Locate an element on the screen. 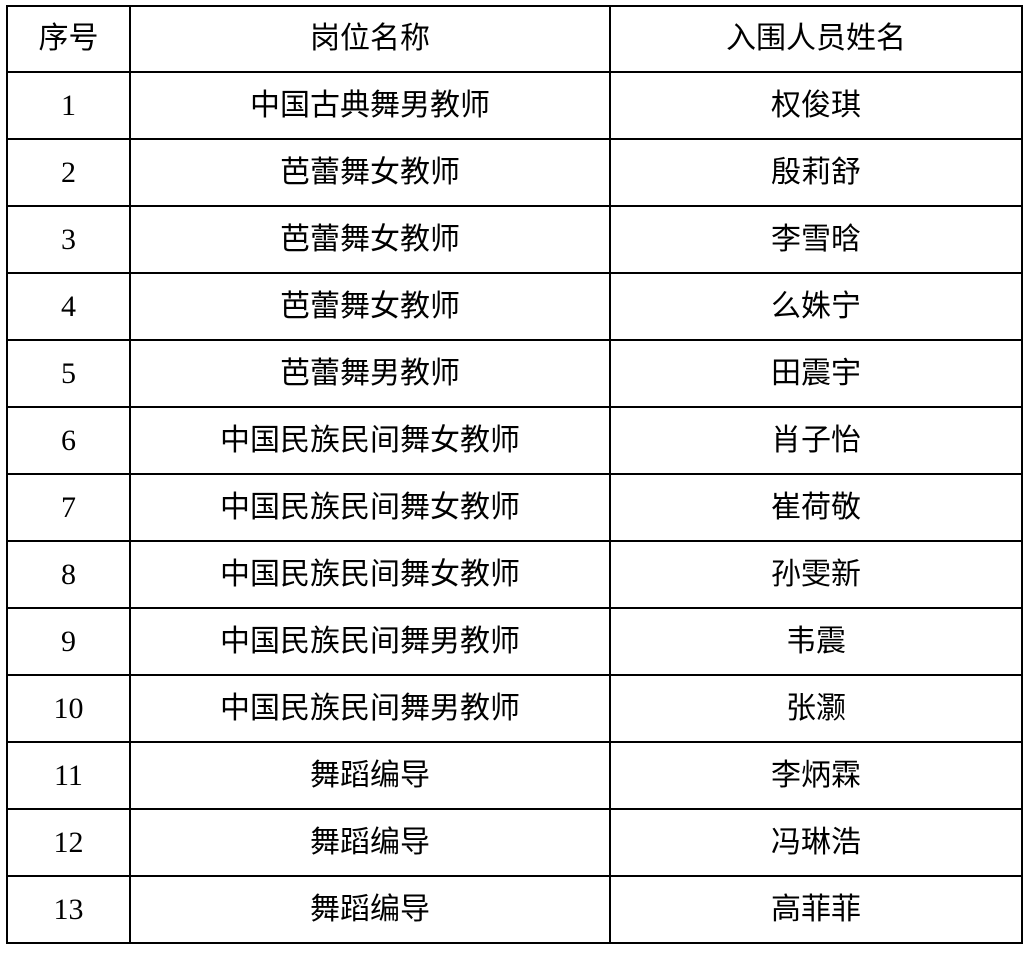  cell-no: 10 is located at coordinates (68, 708).